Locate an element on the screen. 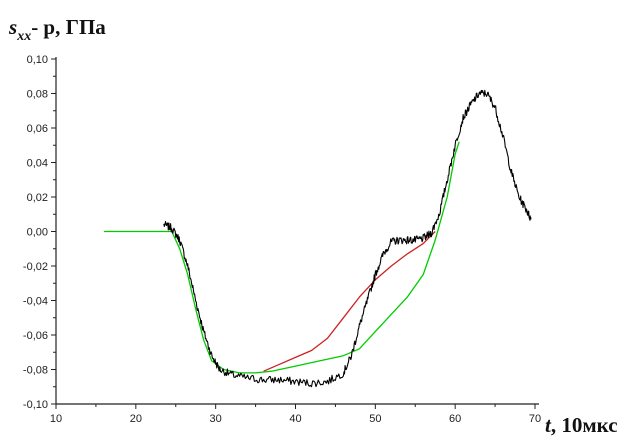  x-tick-label: 50 is located at coordinates (375, 419).